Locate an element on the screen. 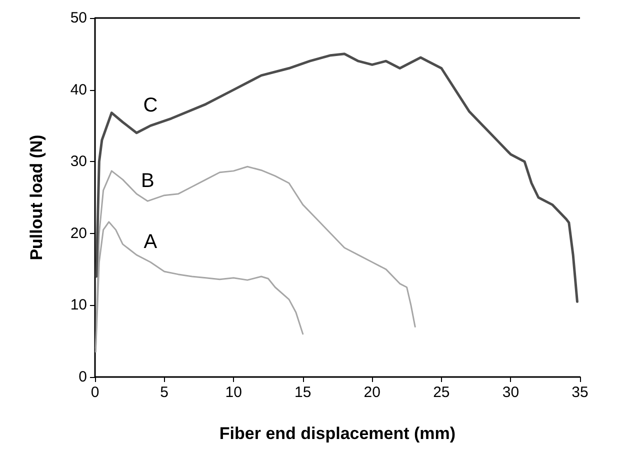  y-tick-label: 30 is located at coordinates (78, 161).